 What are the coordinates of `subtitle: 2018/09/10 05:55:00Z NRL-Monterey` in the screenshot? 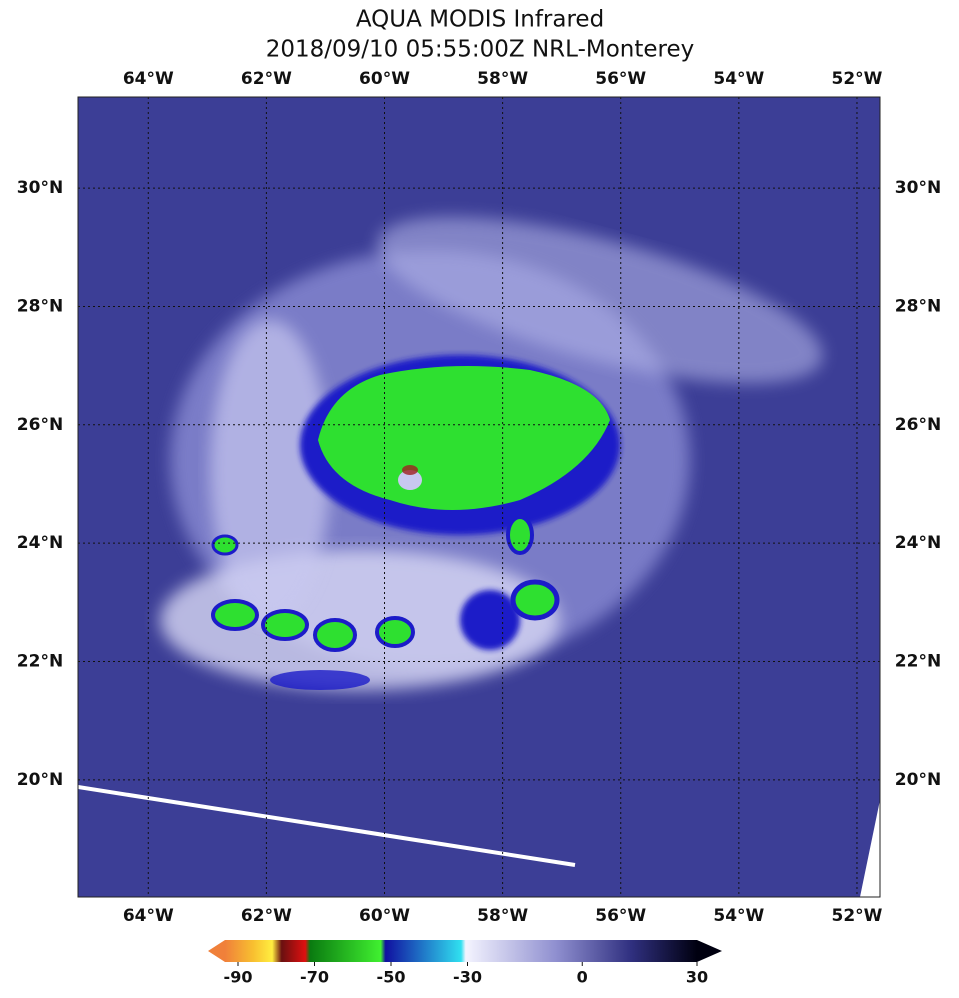 It's located at (480, 50).